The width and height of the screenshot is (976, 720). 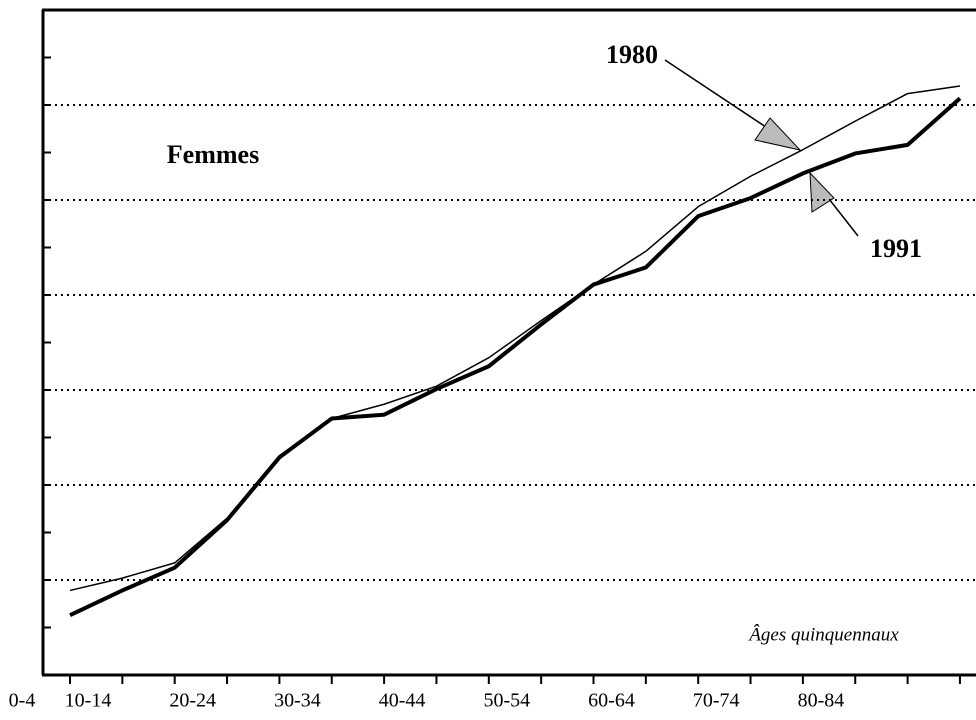 What do you see at coordinates (896, 248) in the screenshot?
I see `annotation: 1991` at bounding box center [896, 248].